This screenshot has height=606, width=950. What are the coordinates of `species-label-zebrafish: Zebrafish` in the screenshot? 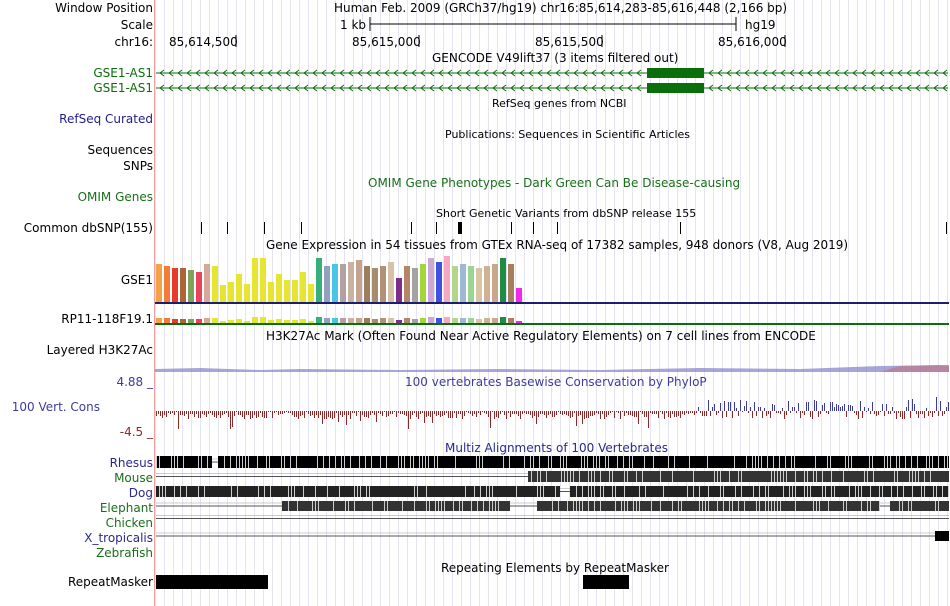 It's located at (124, 553).